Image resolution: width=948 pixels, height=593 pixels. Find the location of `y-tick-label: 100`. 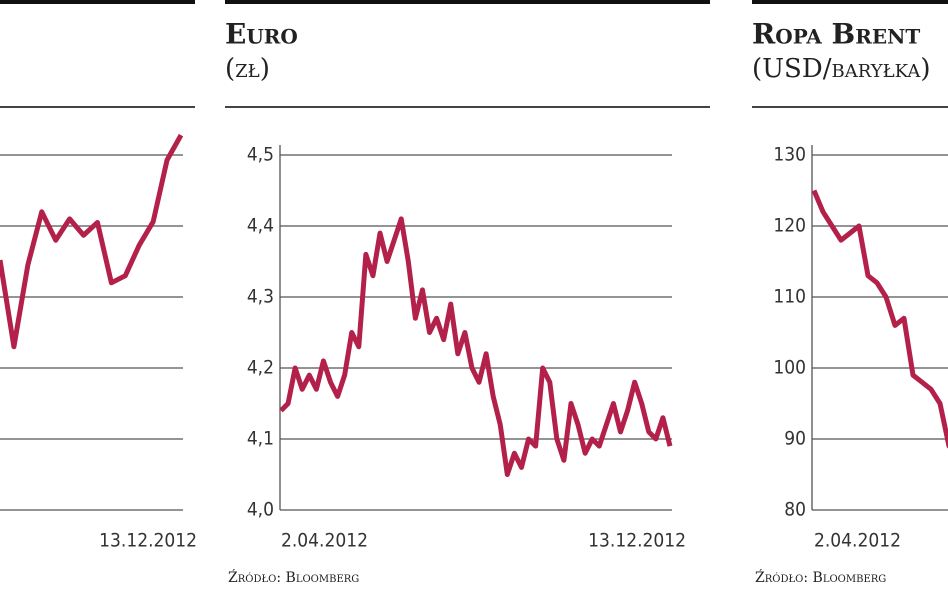

y-tick-label: 100 is located at coordinates (789, 368).